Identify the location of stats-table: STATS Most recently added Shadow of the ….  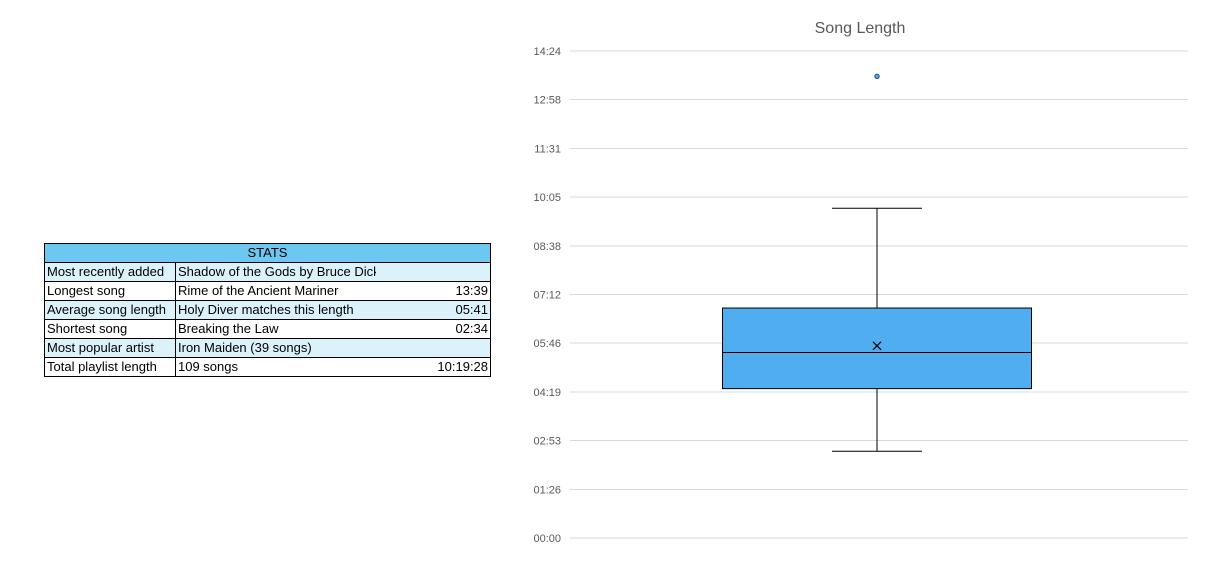
(267, 310).